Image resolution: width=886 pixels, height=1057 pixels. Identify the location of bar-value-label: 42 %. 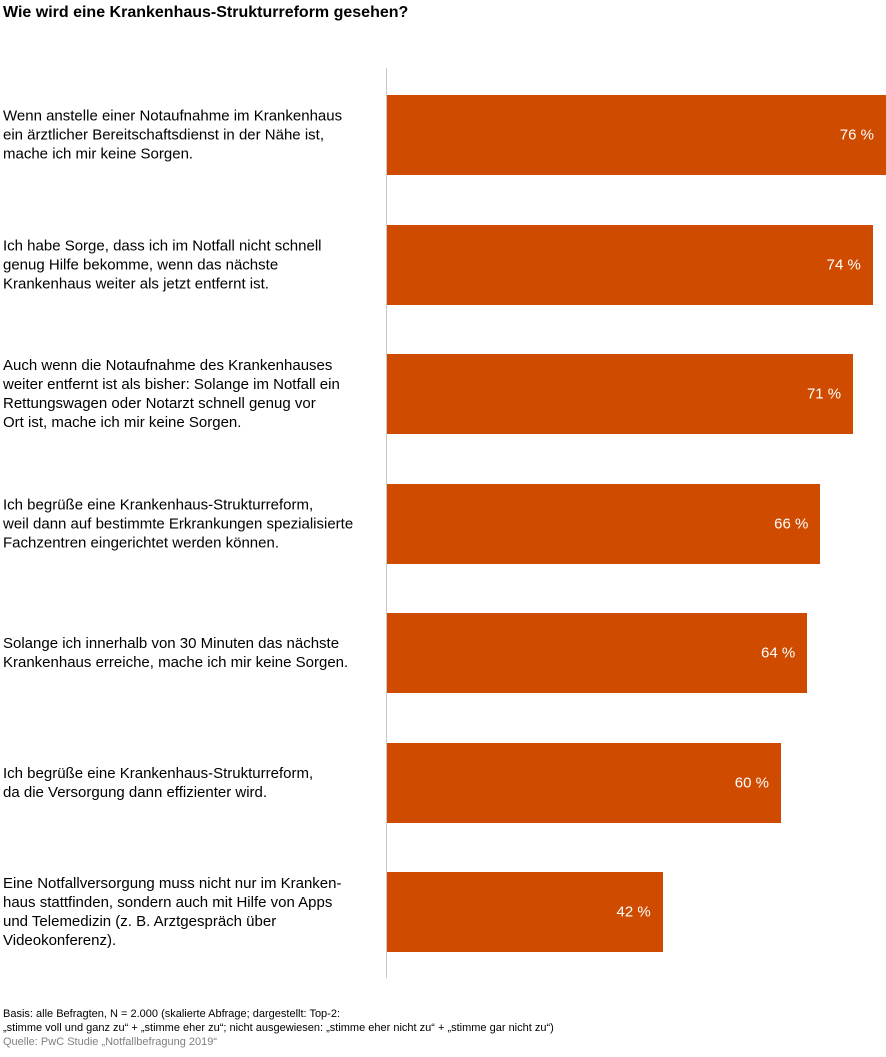
(633, 912).